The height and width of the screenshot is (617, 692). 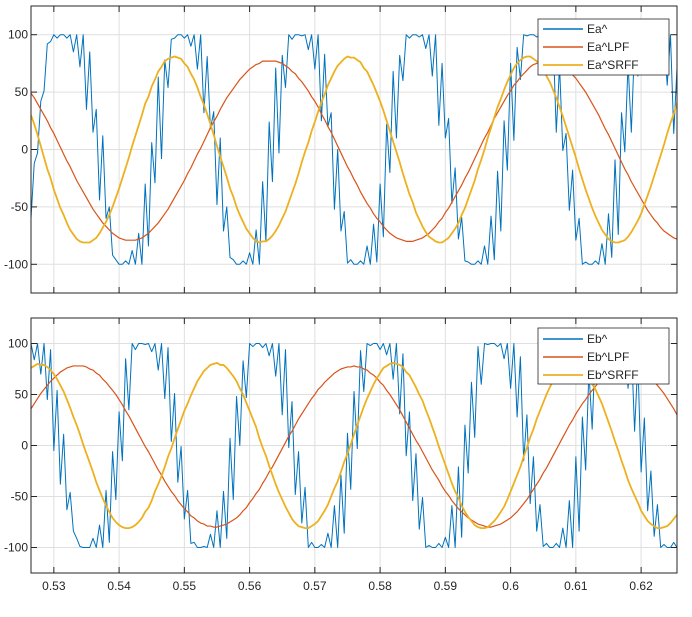 I want to click on x-tick-label: 0.53, so click(x=54, y=586).